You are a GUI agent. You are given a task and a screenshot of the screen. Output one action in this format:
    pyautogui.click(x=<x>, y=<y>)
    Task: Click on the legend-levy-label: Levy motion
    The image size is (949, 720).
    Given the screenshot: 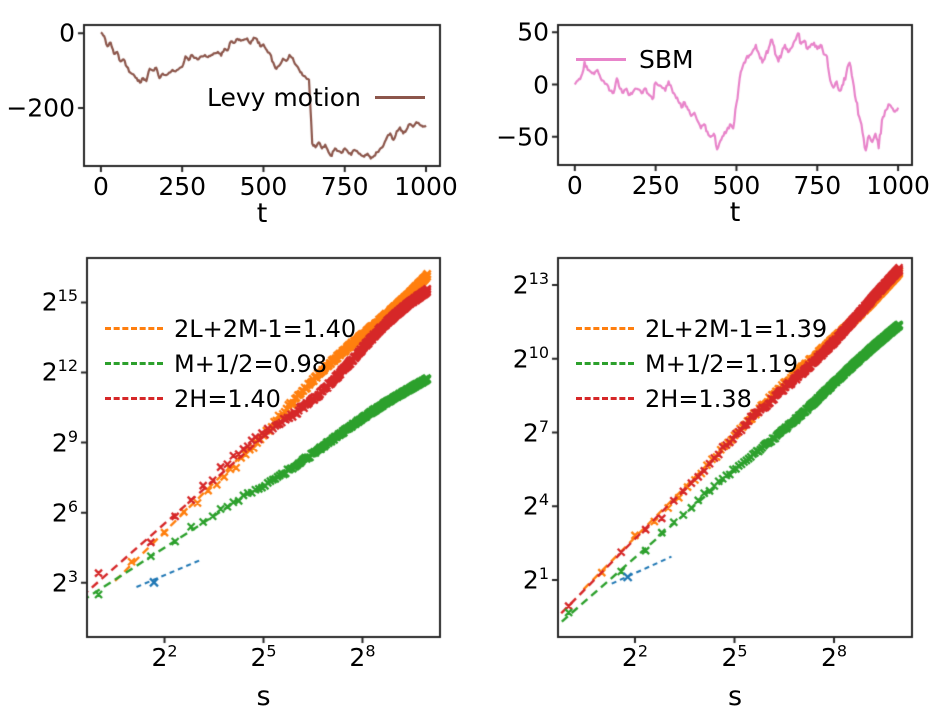 What is the action you would take?
    pyautogui.click(x=284, y=97)
    